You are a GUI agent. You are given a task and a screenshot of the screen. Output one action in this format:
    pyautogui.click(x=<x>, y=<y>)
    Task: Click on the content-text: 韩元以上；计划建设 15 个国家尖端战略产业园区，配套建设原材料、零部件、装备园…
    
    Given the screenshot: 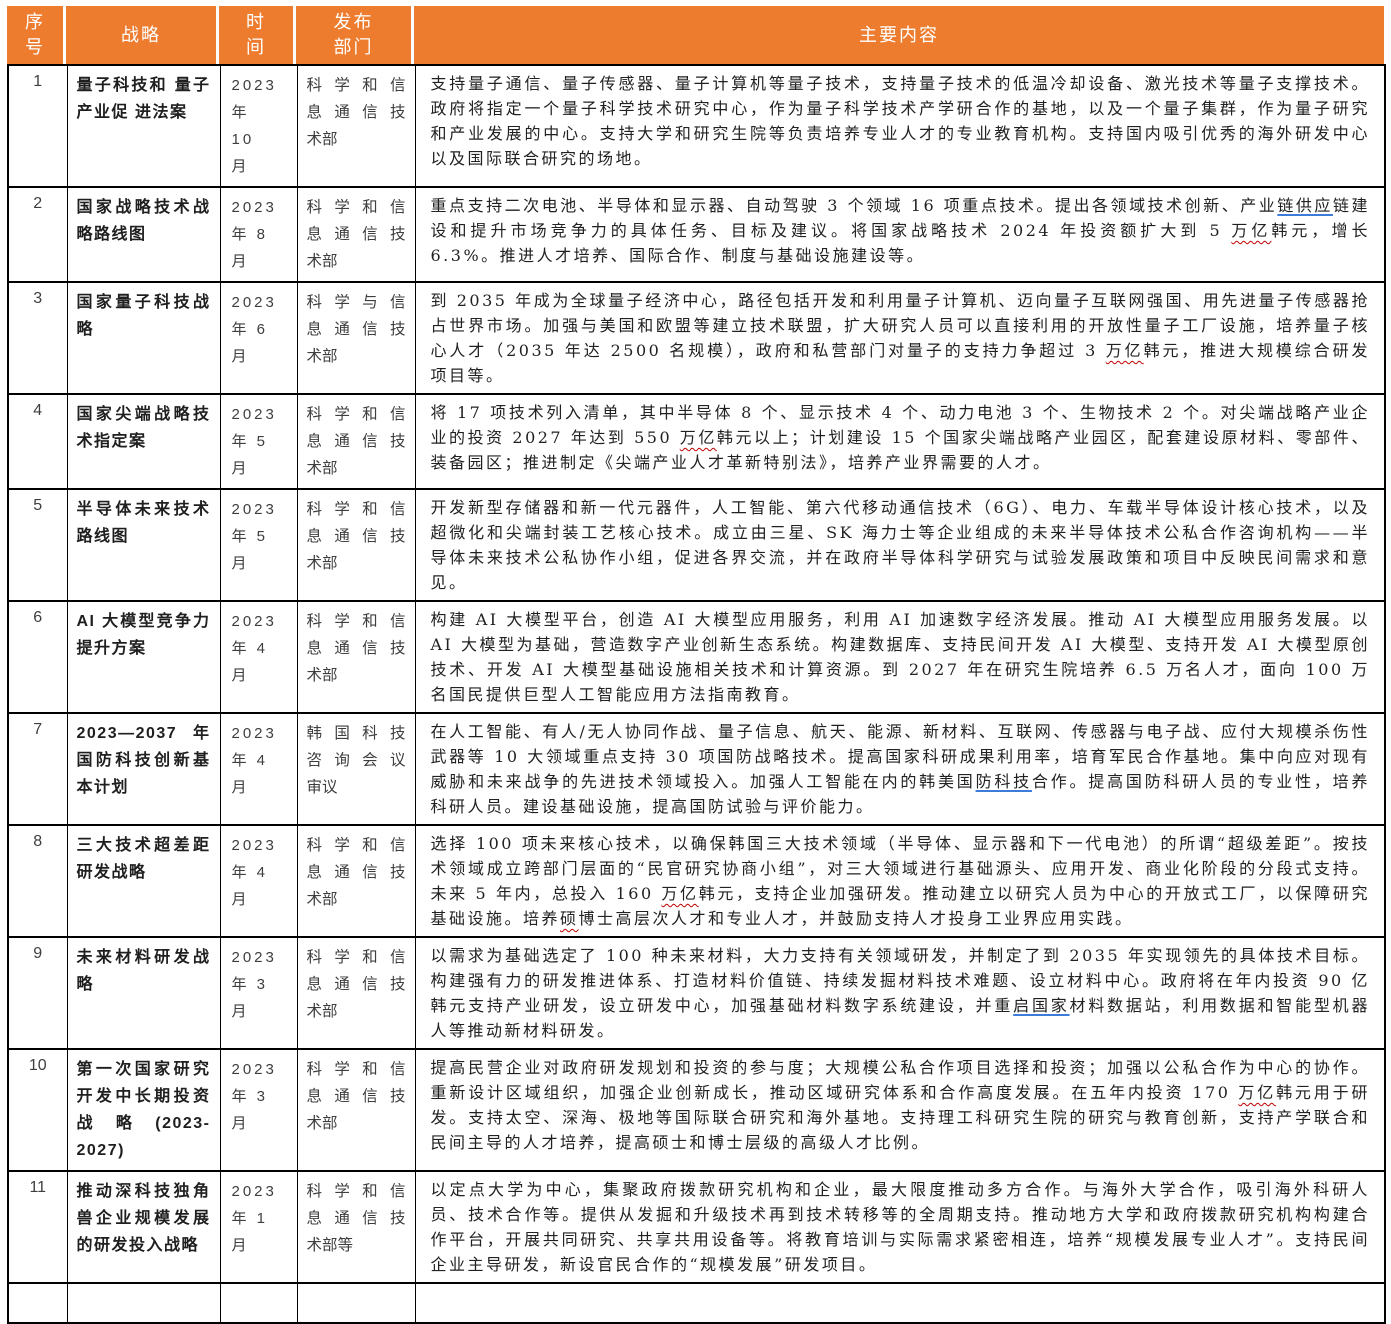 What is the action you would take?
    pyautogui.click(x=900, y=450)
    